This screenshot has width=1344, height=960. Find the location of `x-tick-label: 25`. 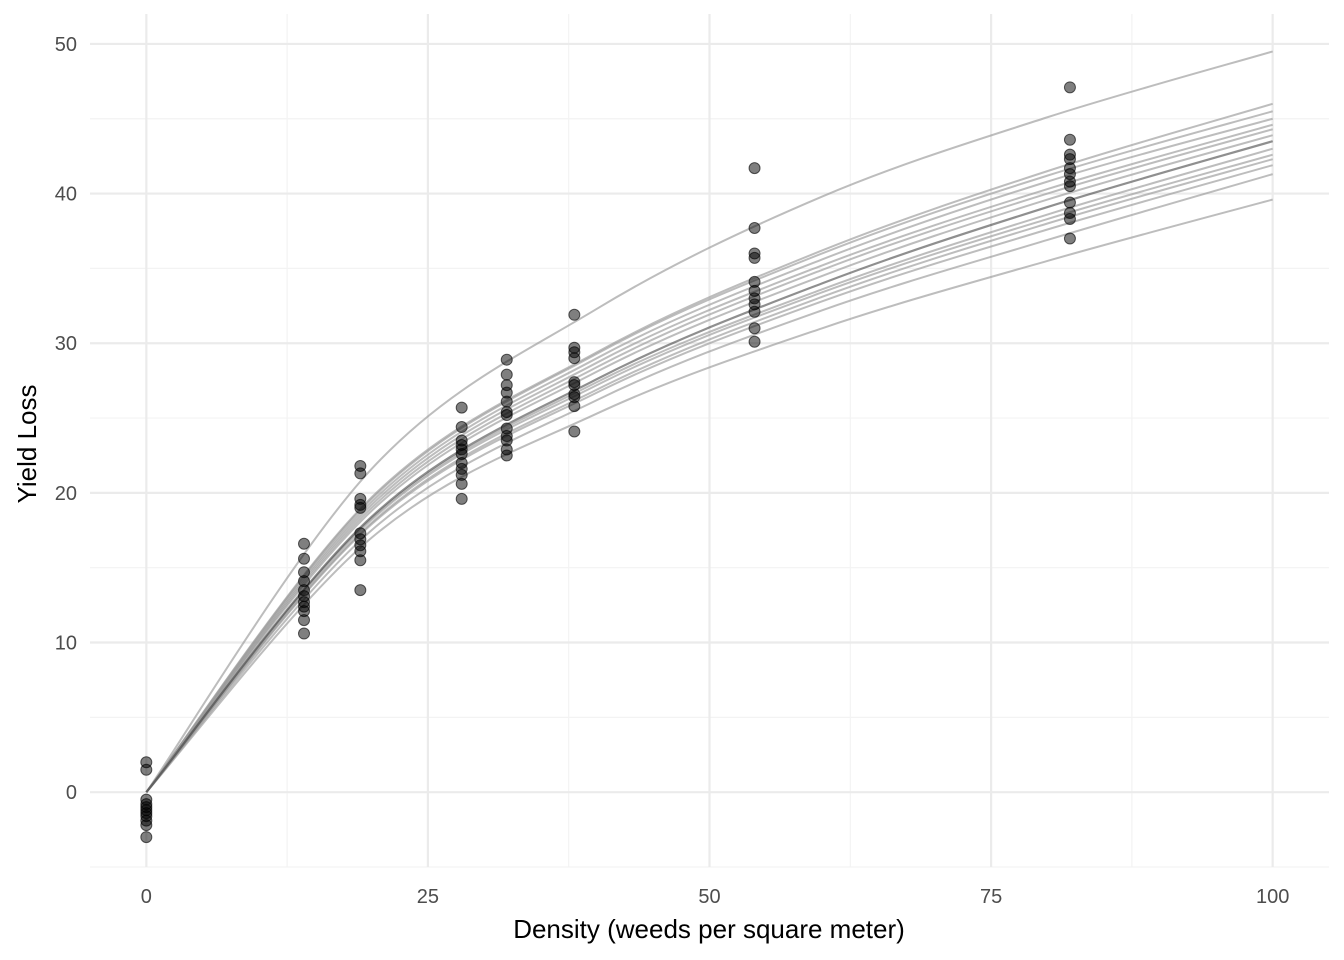

x-tick-label: 25 is located at coordinates (428, 897).